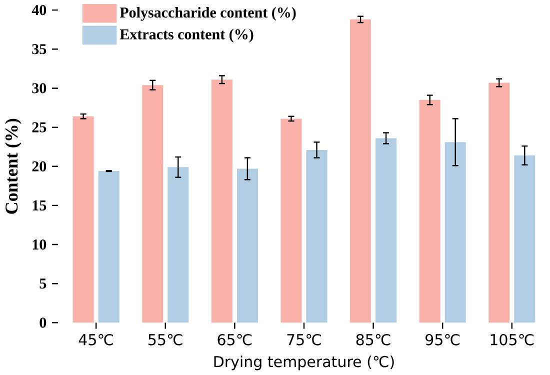 The height and width of the screenshot is (375, 550). Describe the element at coordinates (235, 340) in the screenshot. I see `x-tick-label: 65℃` at that location.